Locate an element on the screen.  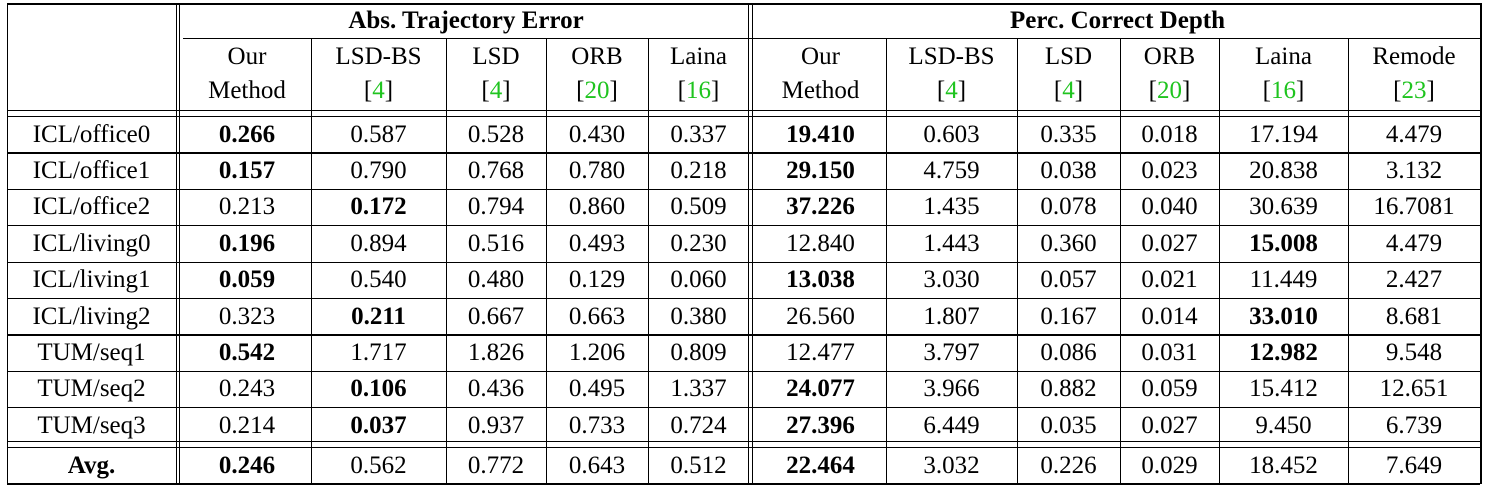
citation-link: 23 is located at coordinates (1414, 90).